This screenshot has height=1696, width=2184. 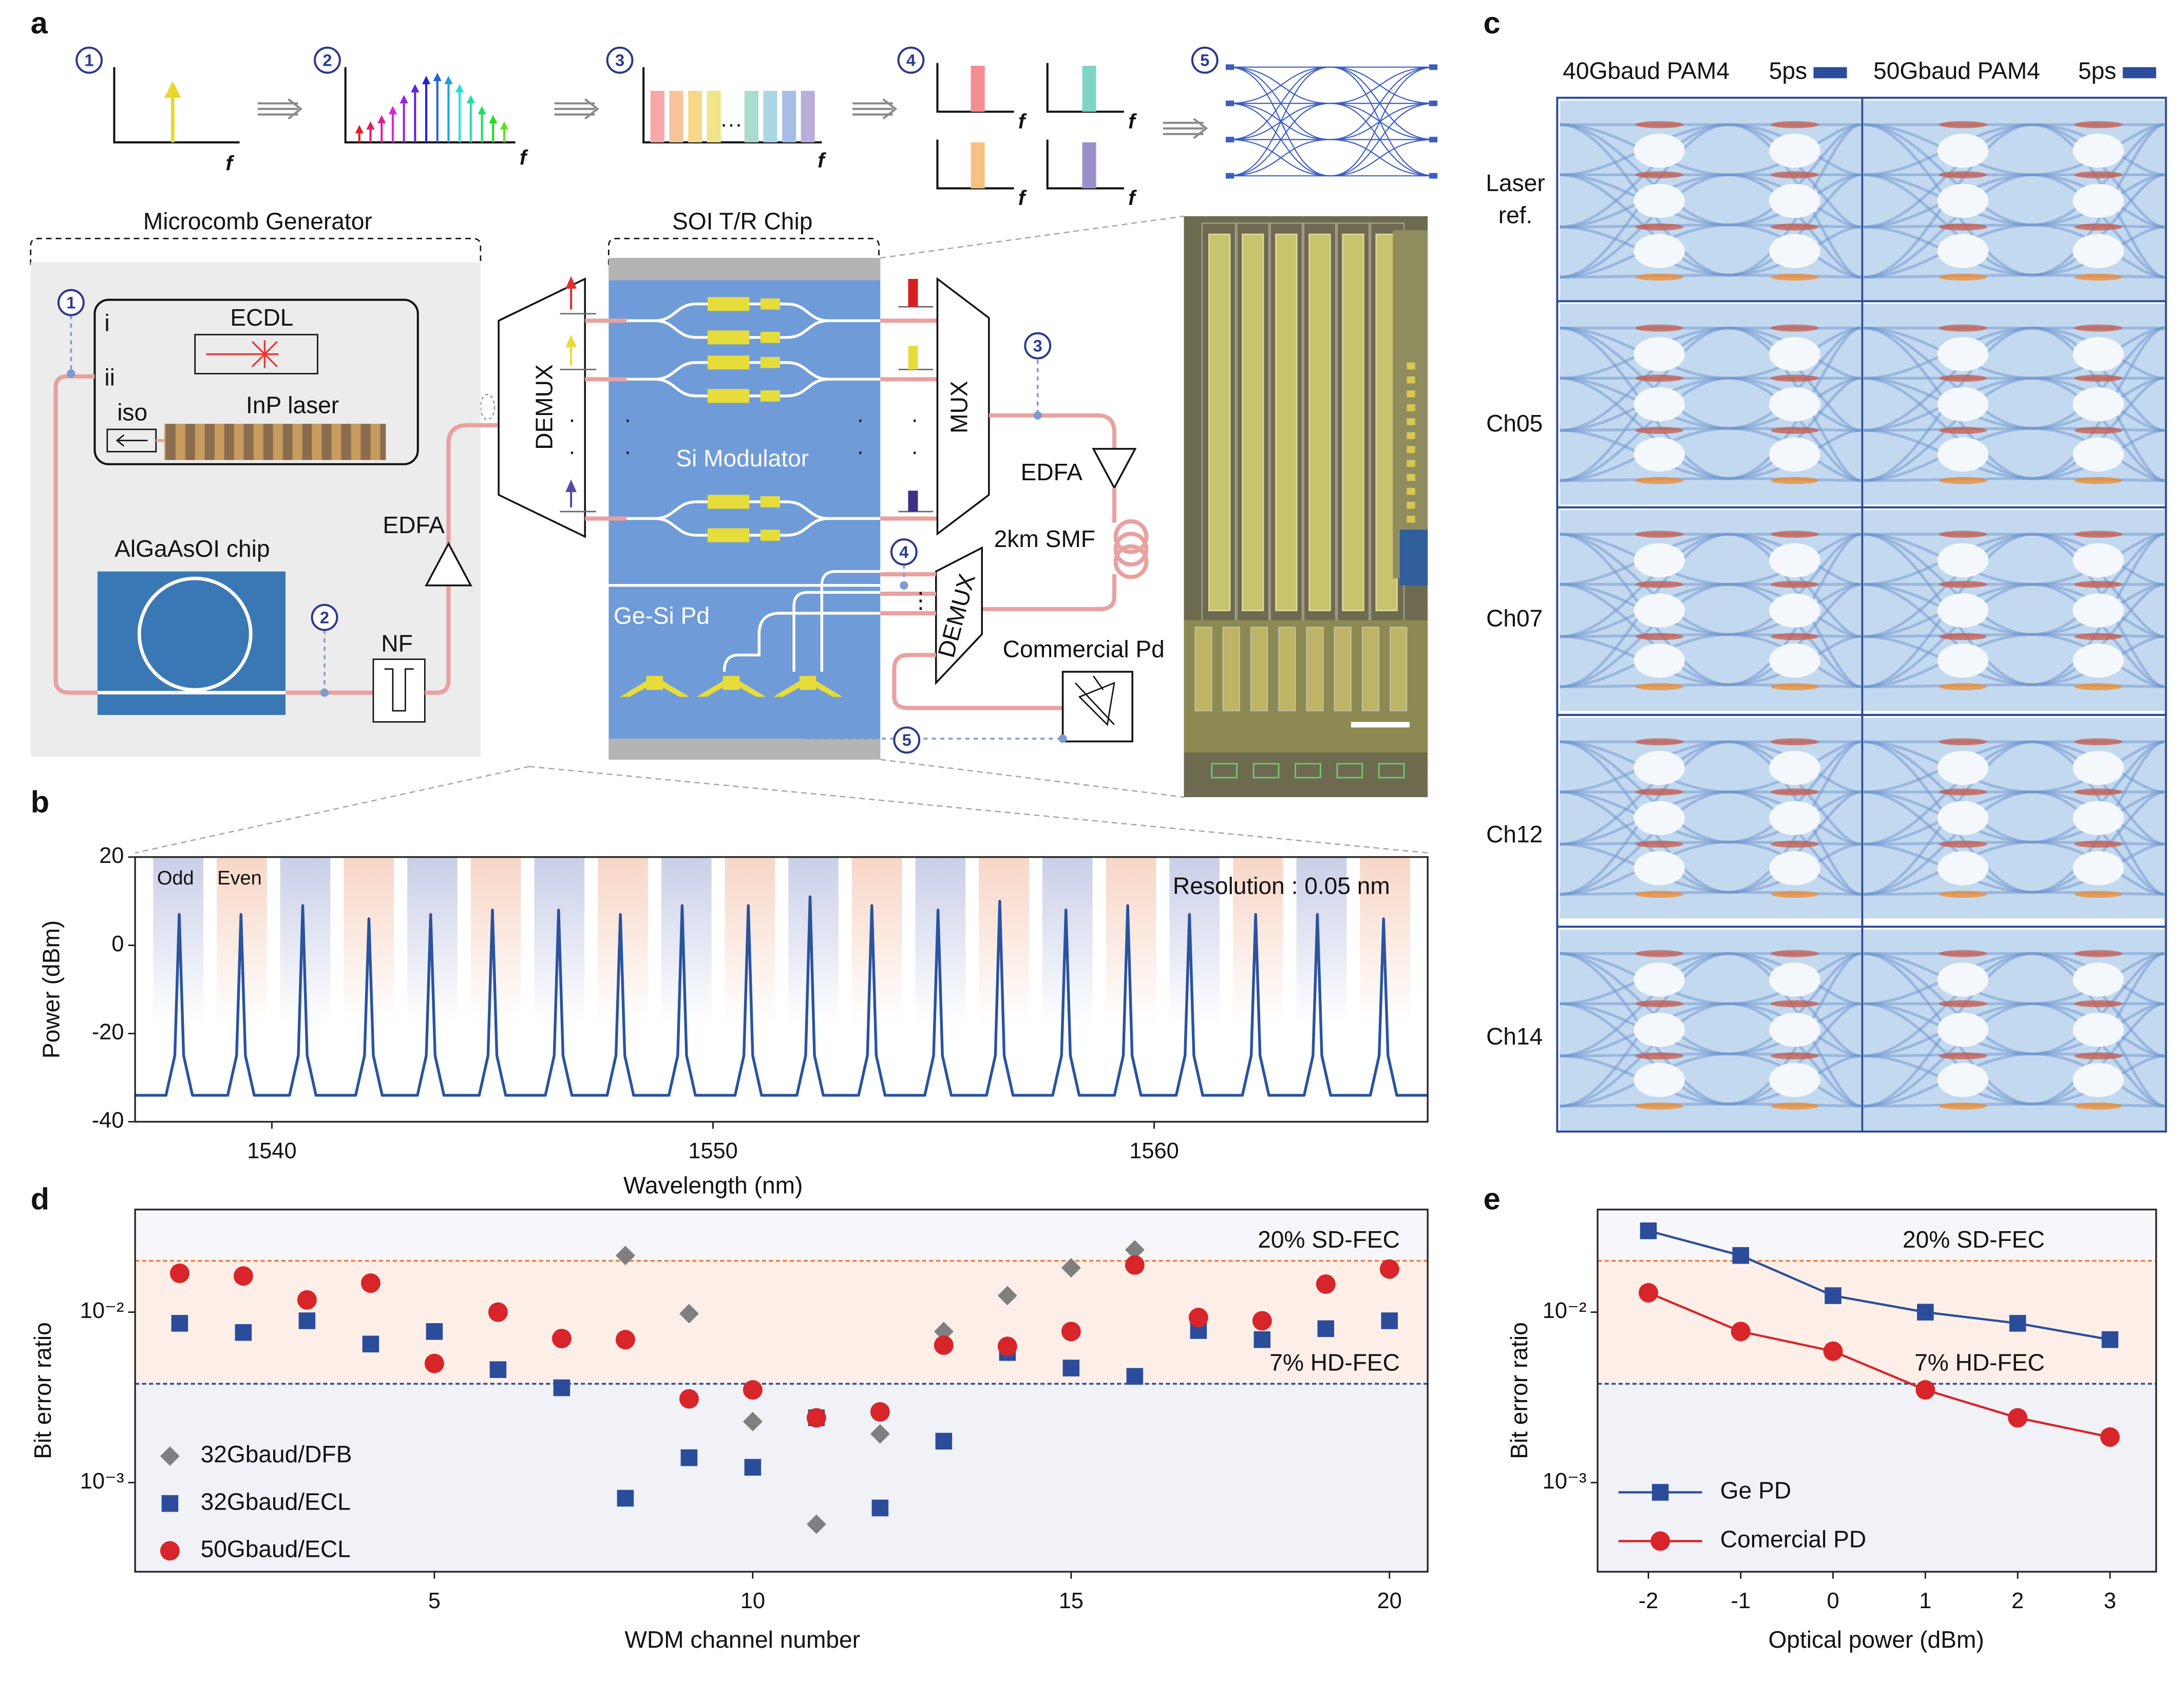 I want to click on freq-label: f, so click(x=524, y=157).